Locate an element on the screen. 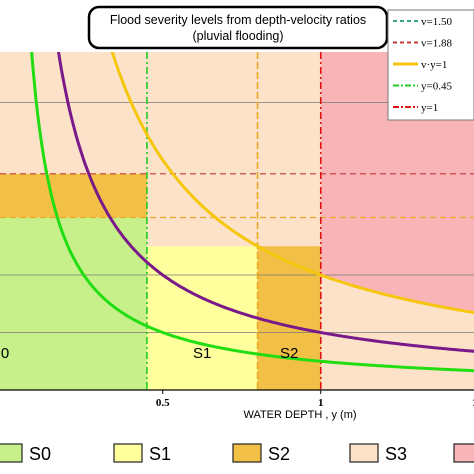 The height and width of the screenshot is (474, 474). legend-label: v·y=1 is located at coordinates (434, 65).